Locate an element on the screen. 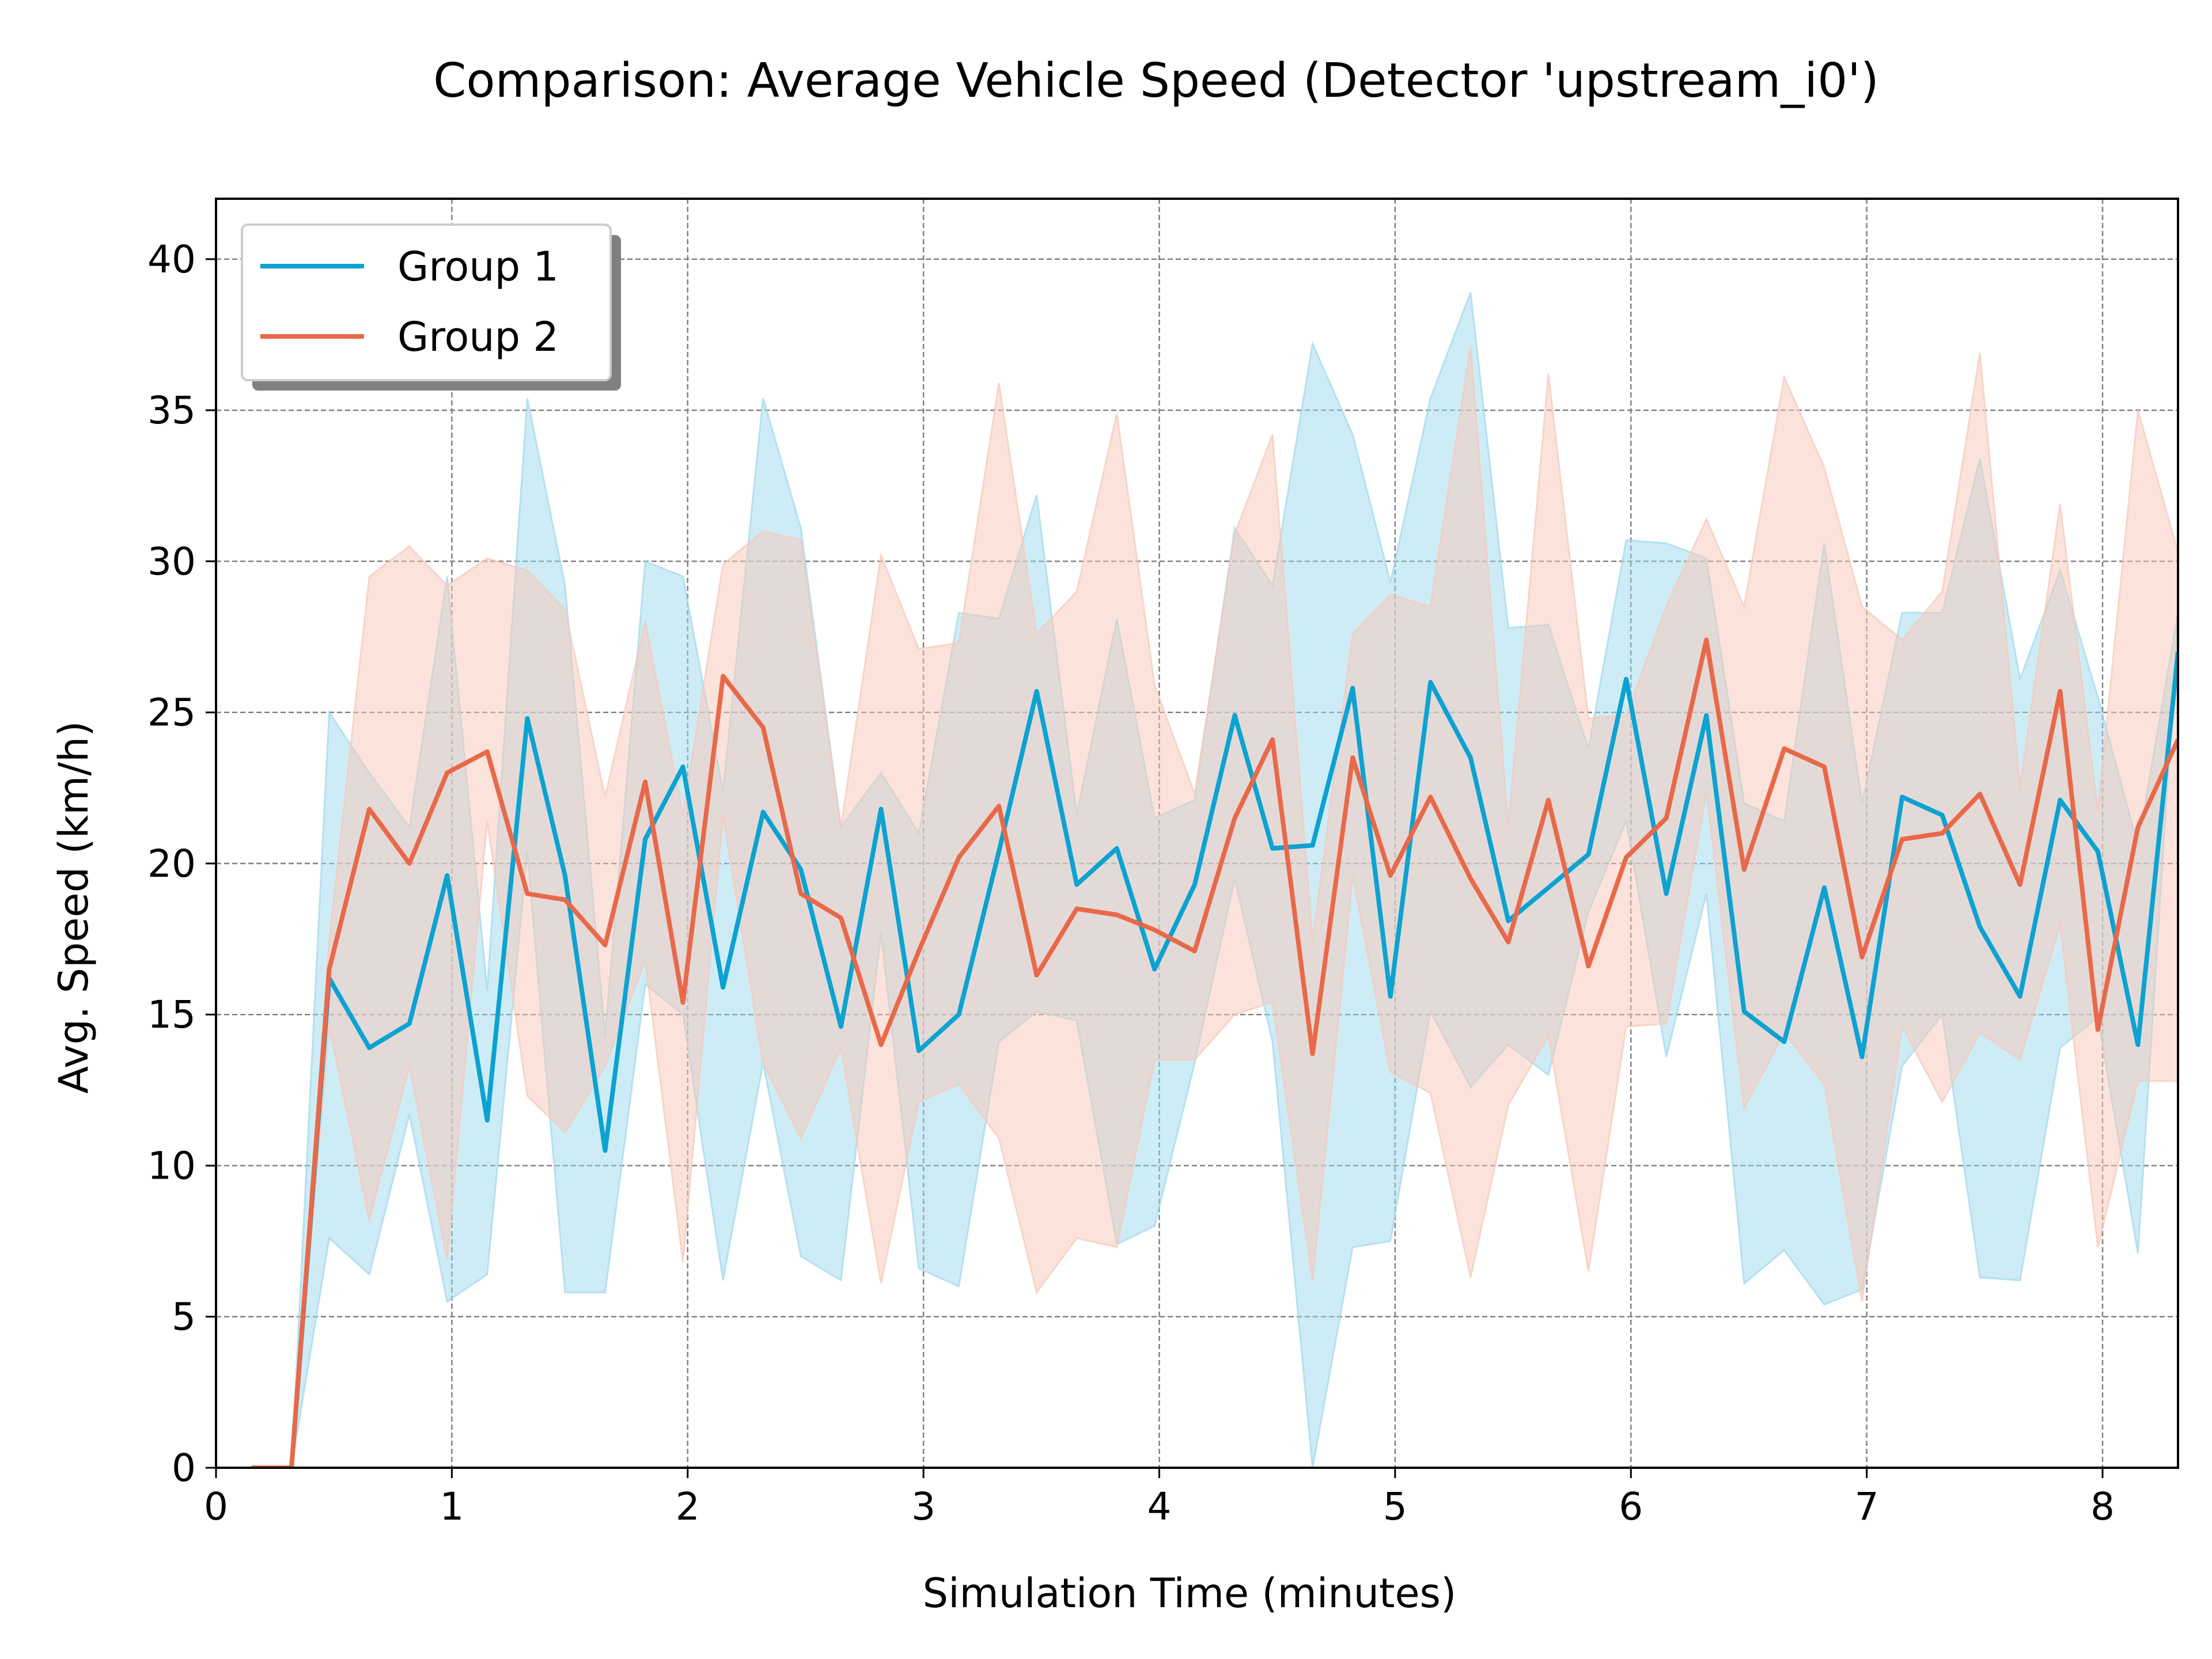  legend-label-2: Group 2 is located at coordinates (478, 337).